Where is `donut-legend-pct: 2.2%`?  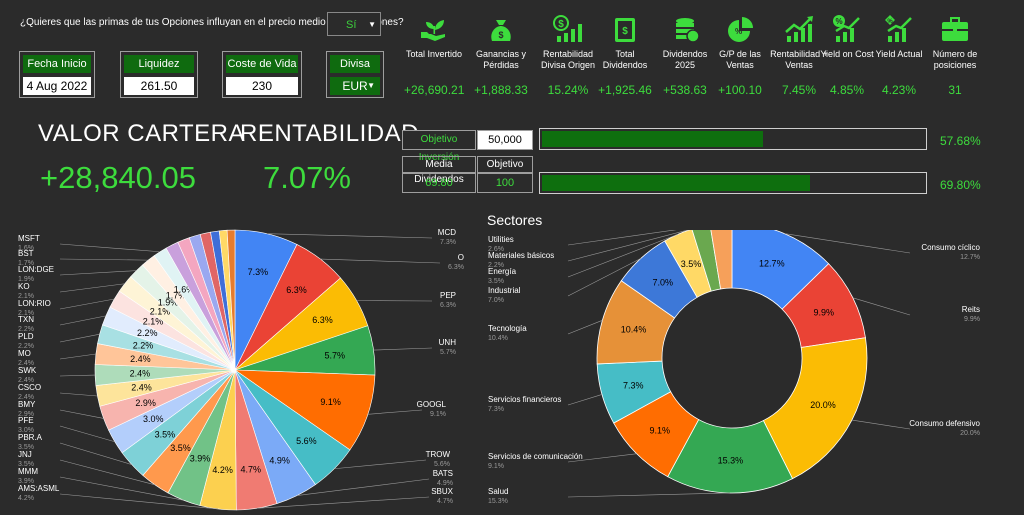
donut-legend-pct: 2.2% is located at coordinates (496, 265).